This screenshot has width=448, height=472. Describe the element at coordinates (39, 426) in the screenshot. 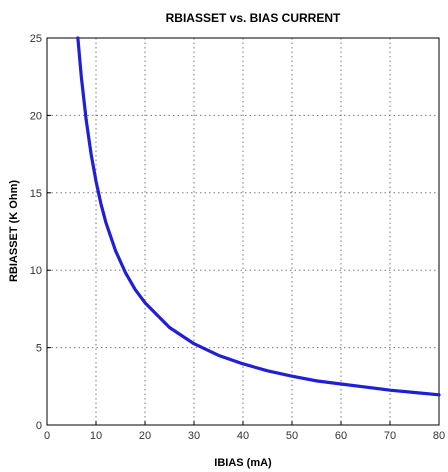

I see `y-tick-label: 0` at that location.